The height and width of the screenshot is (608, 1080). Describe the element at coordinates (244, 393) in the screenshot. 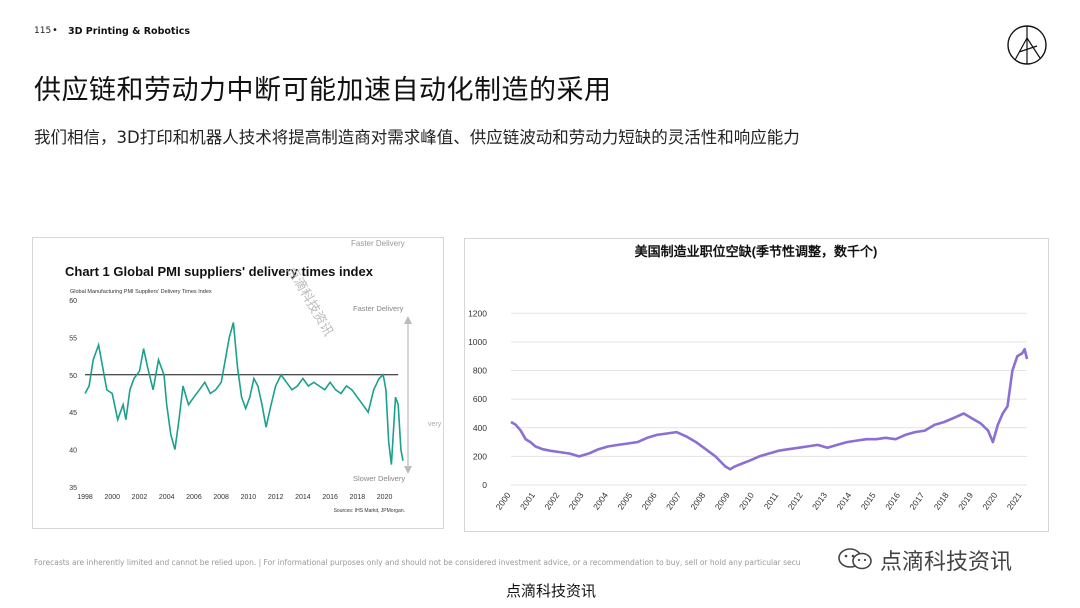

I see `pmi-series-line` at that location.